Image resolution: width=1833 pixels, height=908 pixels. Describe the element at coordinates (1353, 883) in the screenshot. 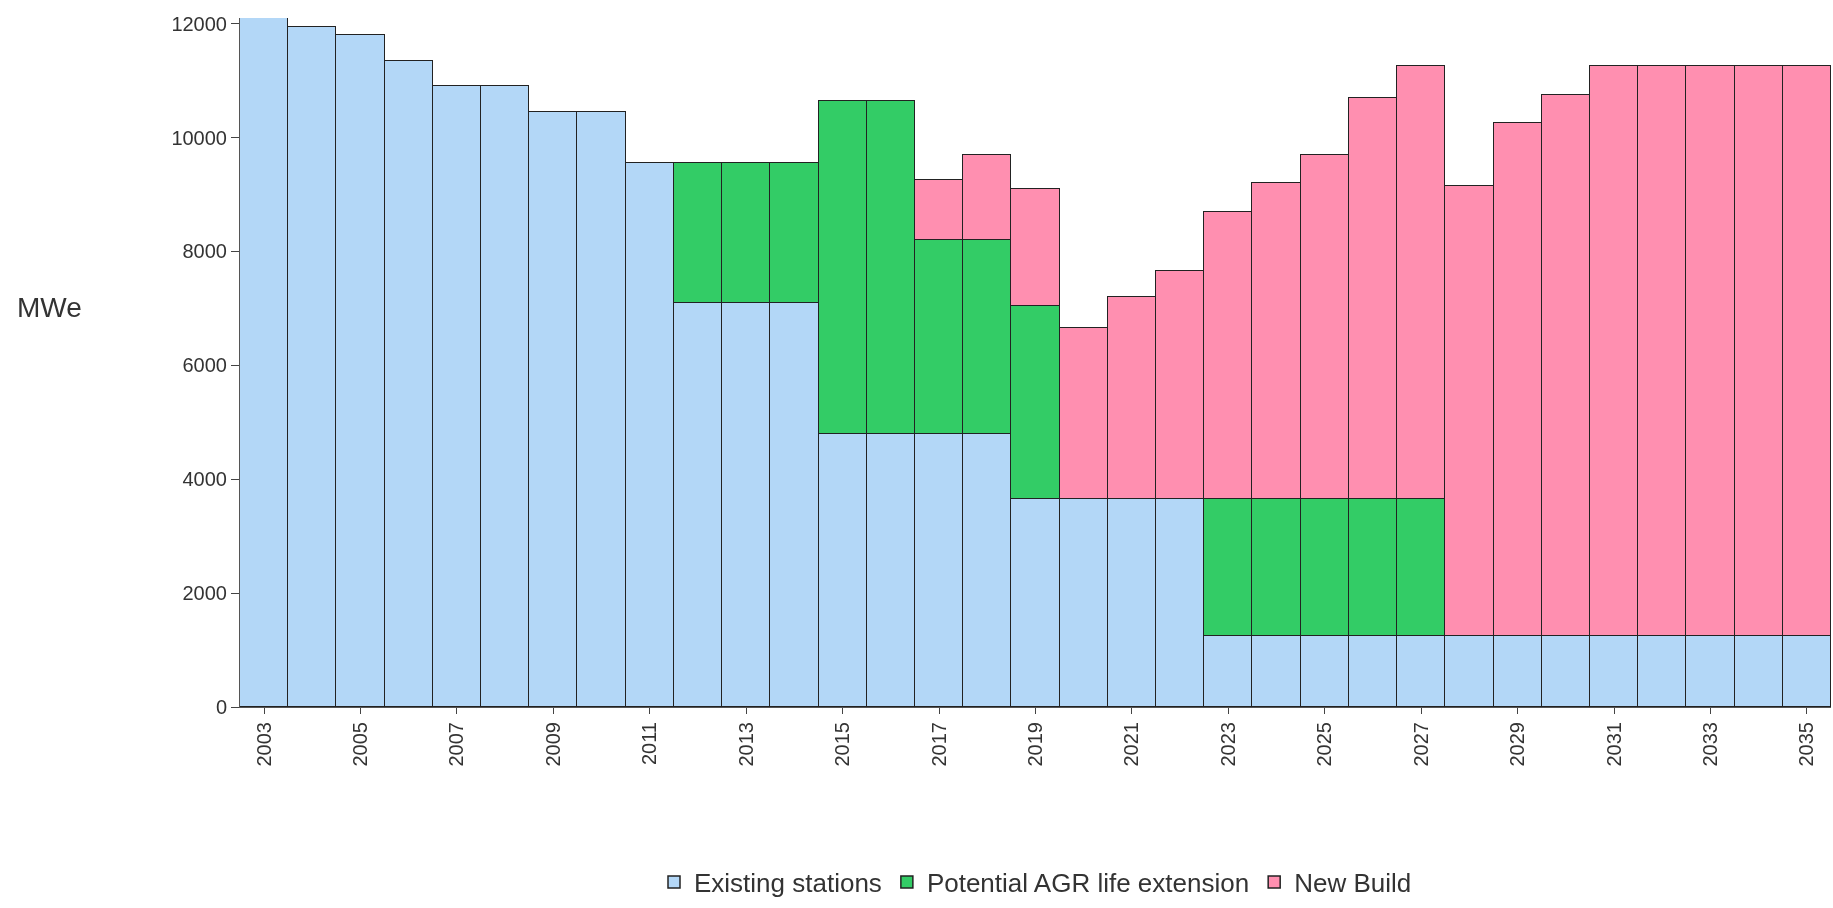

I see `legend-label: New Build` at that location.